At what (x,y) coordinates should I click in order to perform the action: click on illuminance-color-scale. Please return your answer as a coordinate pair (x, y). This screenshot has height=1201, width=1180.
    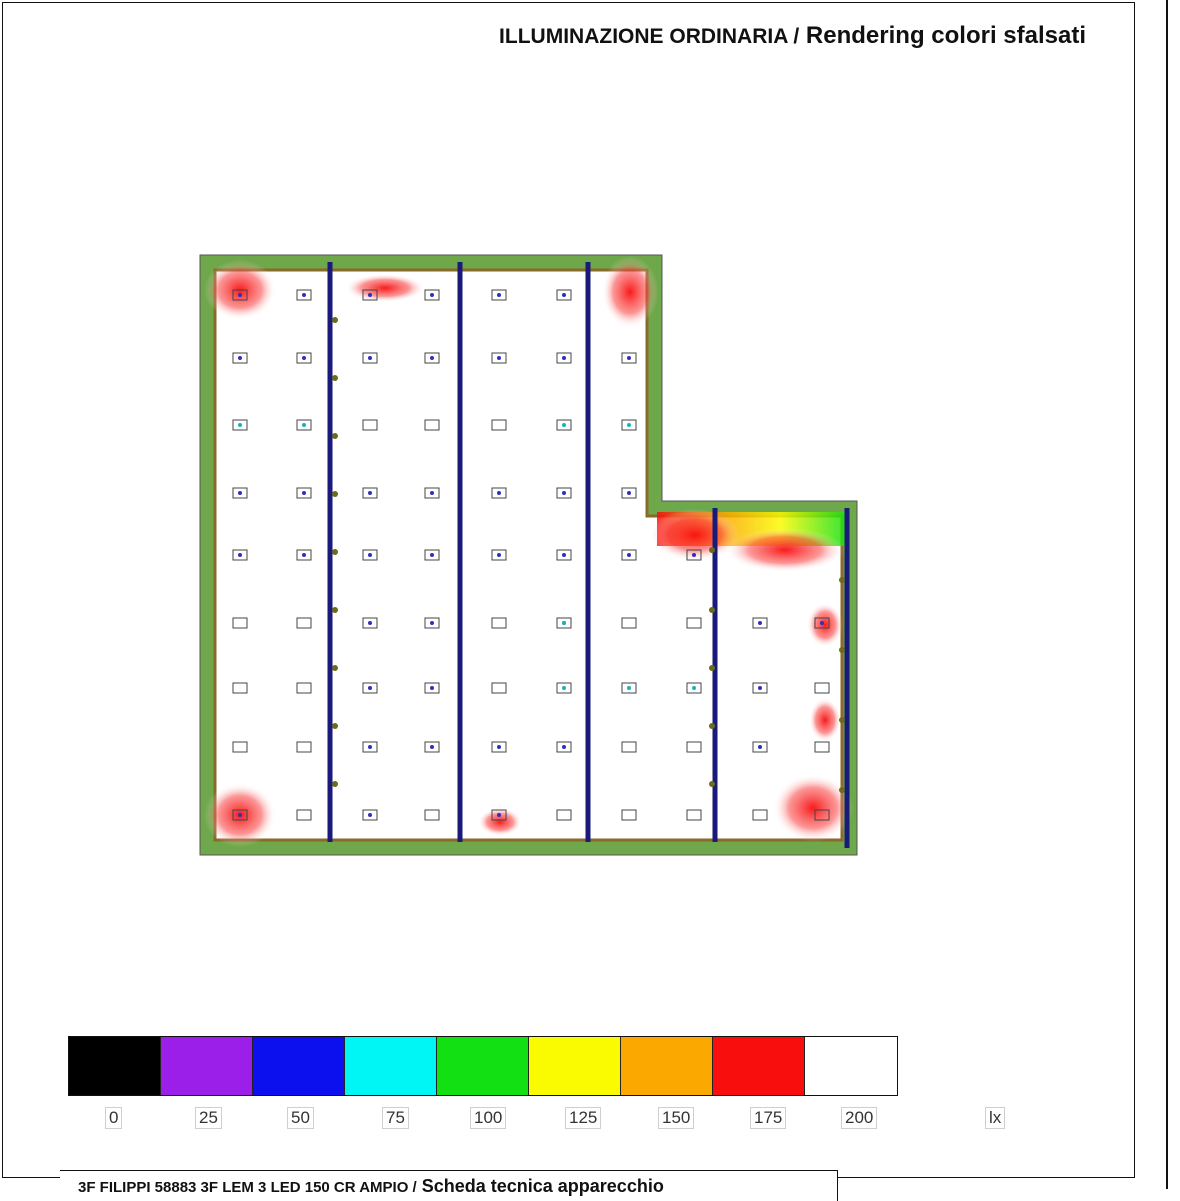
    Looking at the image, I should click on (483, 1066).